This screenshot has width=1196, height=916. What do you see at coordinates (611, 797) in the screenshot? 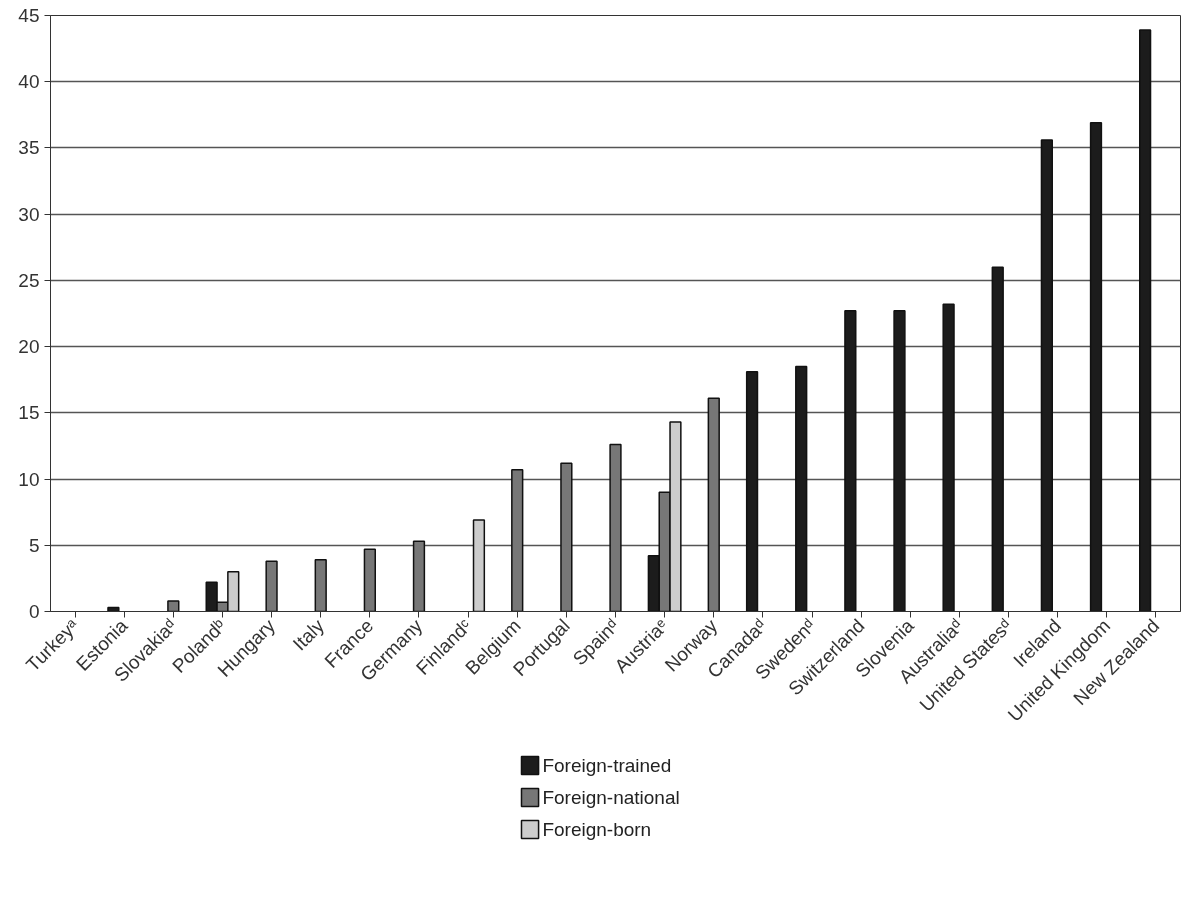
I see `legend-label: Foreign-national` at bounding box center [611, 797].